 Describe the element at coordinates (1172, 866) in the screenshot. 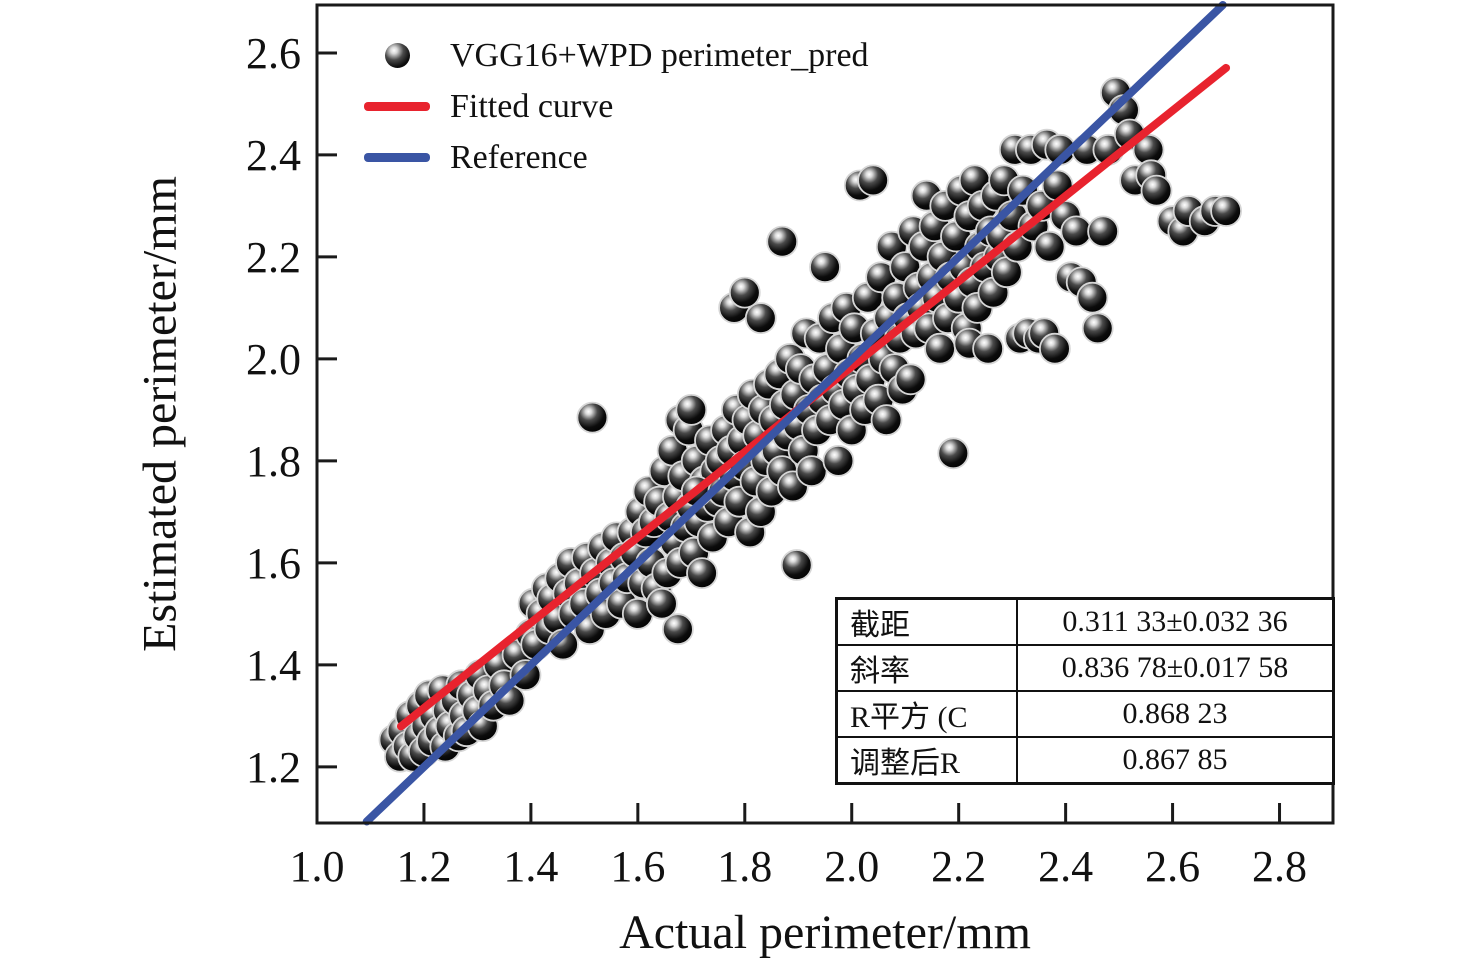

I see `x-tick-label: 2.6` at that location.